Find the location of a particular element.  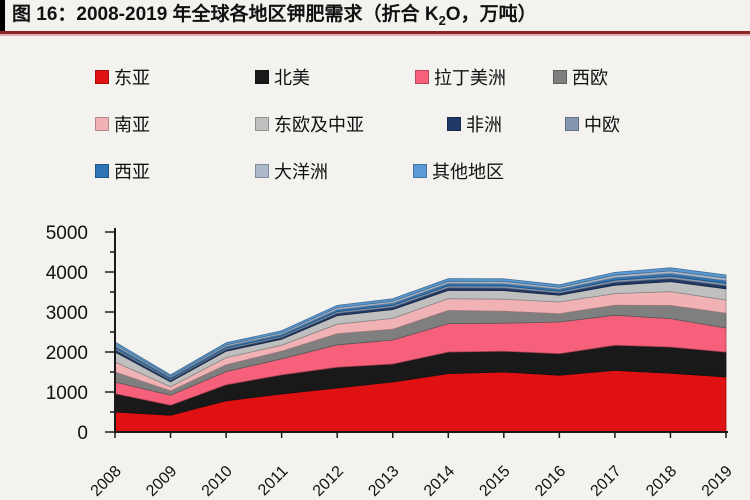

central-europe-swatch-icon is located at coordinates (572, 124).